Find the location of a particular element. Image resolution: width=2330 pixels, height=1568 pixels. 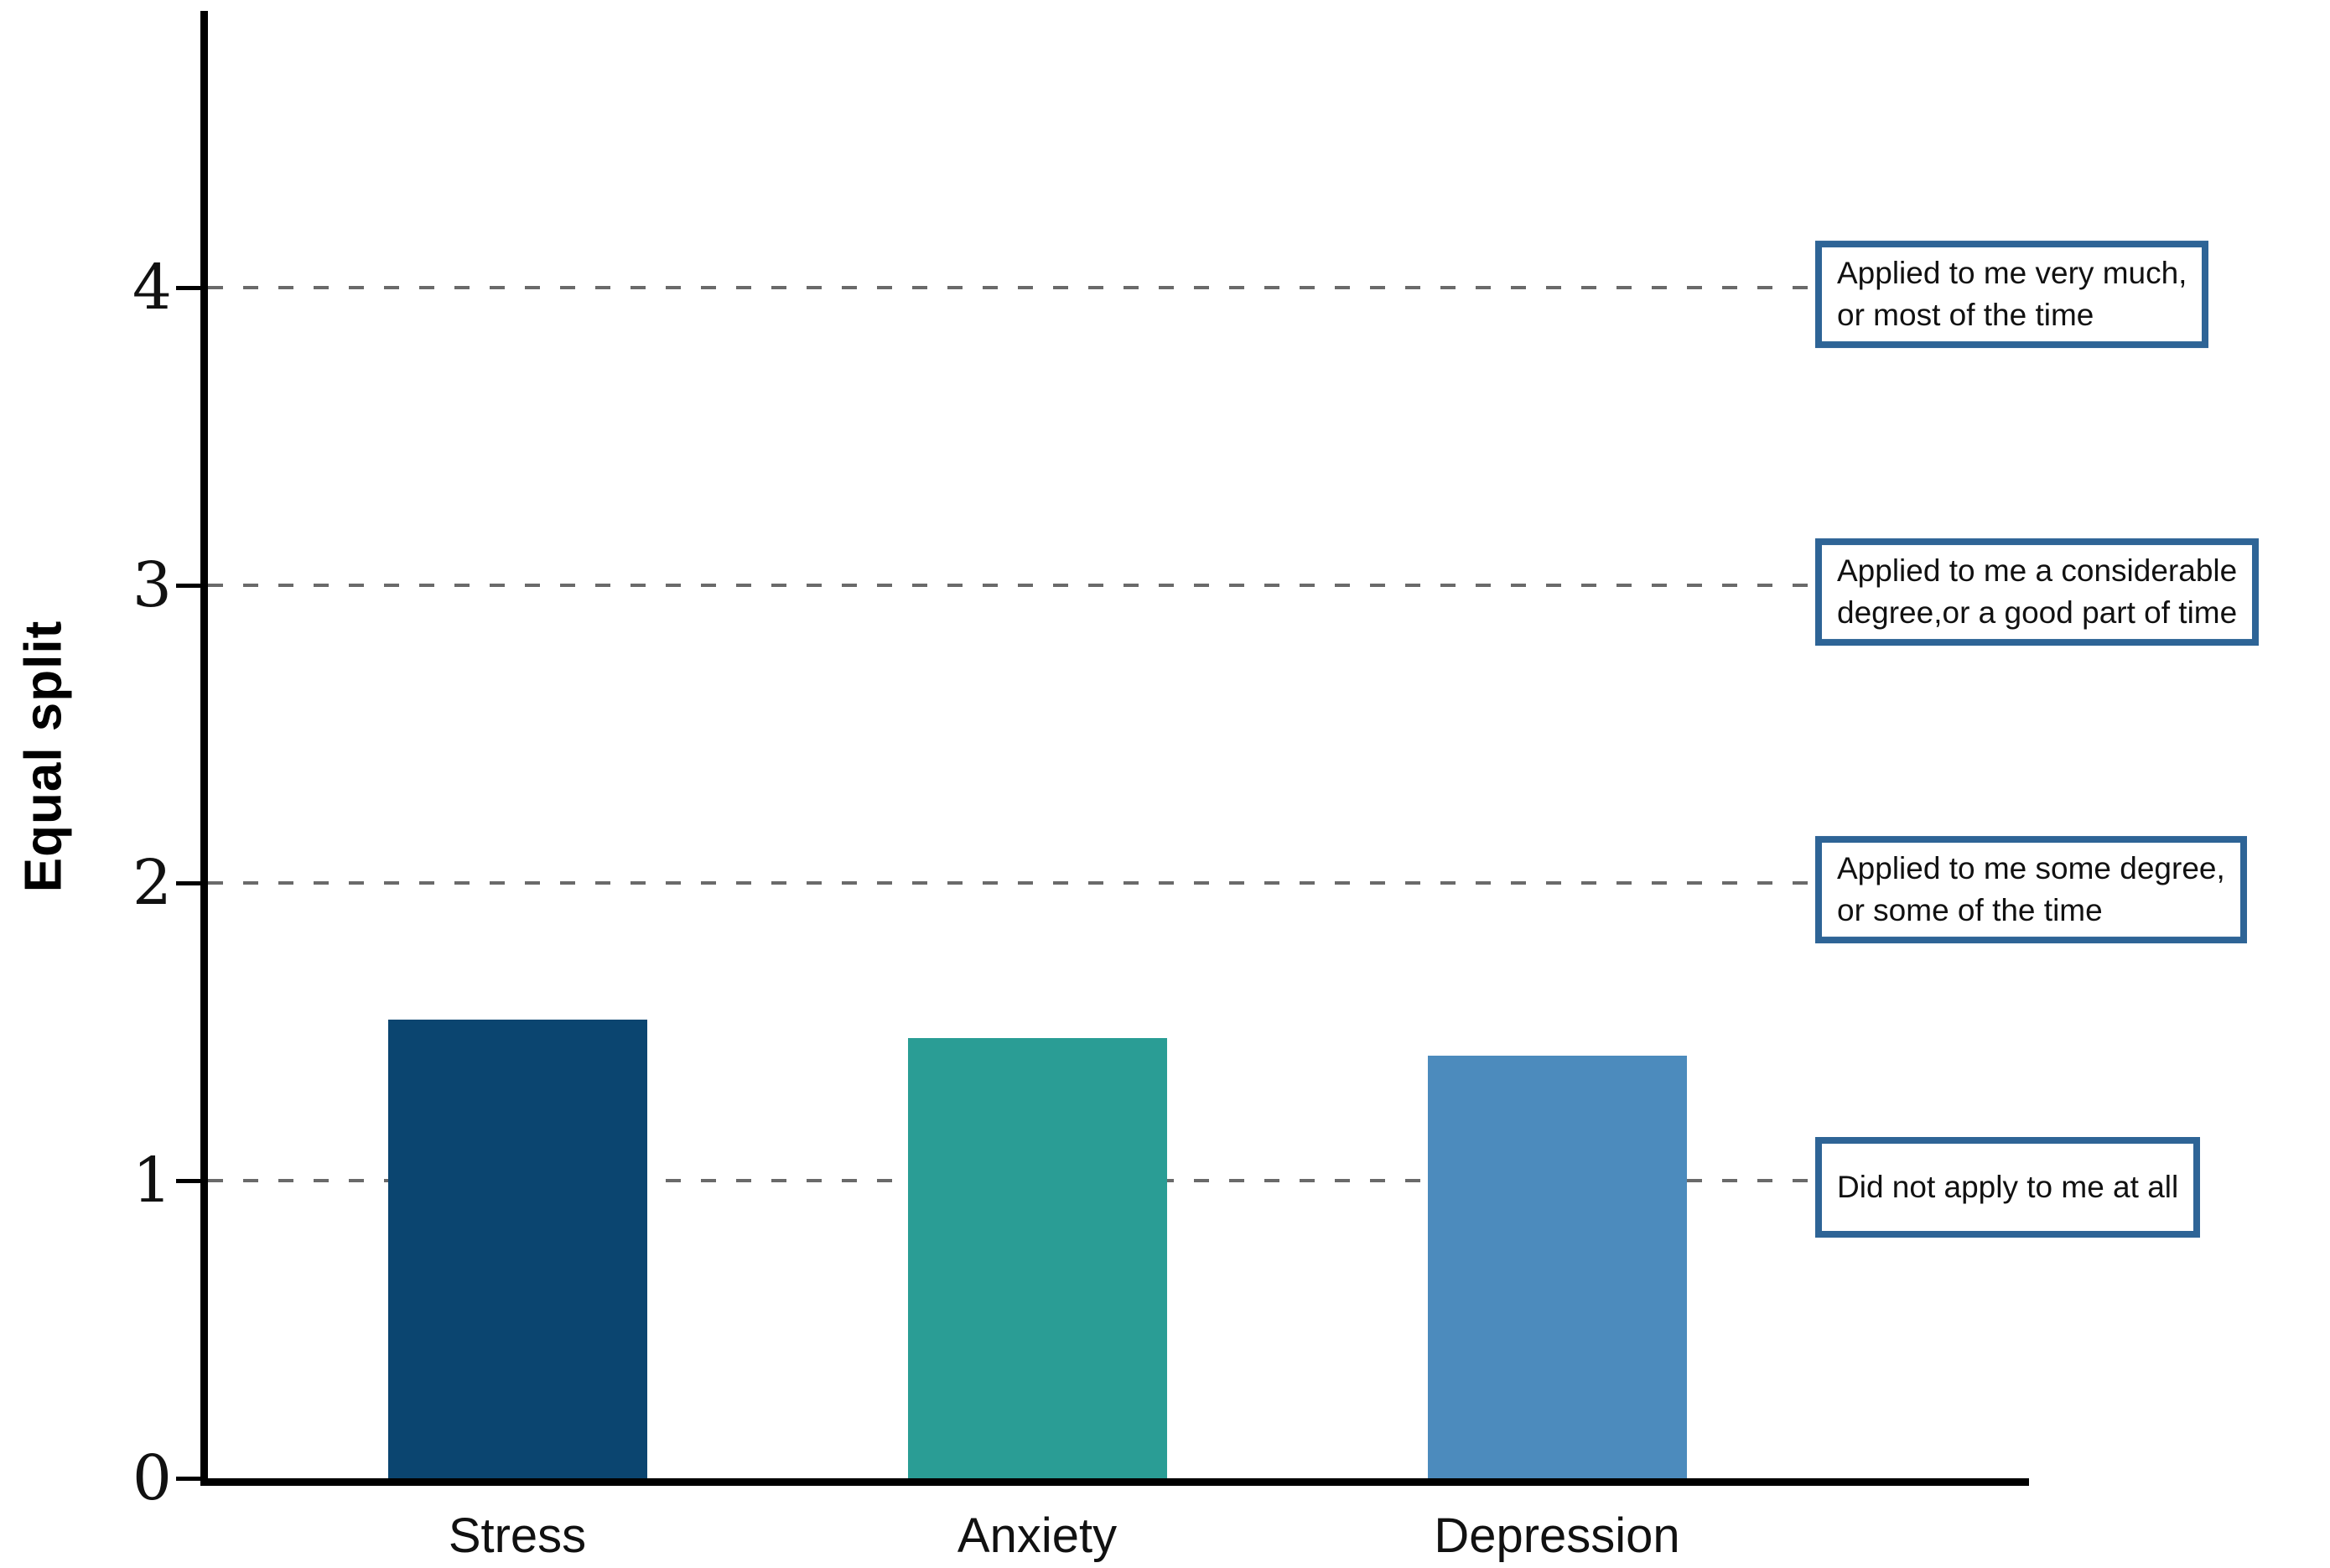

y-tick-label: 1 is located at coordinates (152, 1181).